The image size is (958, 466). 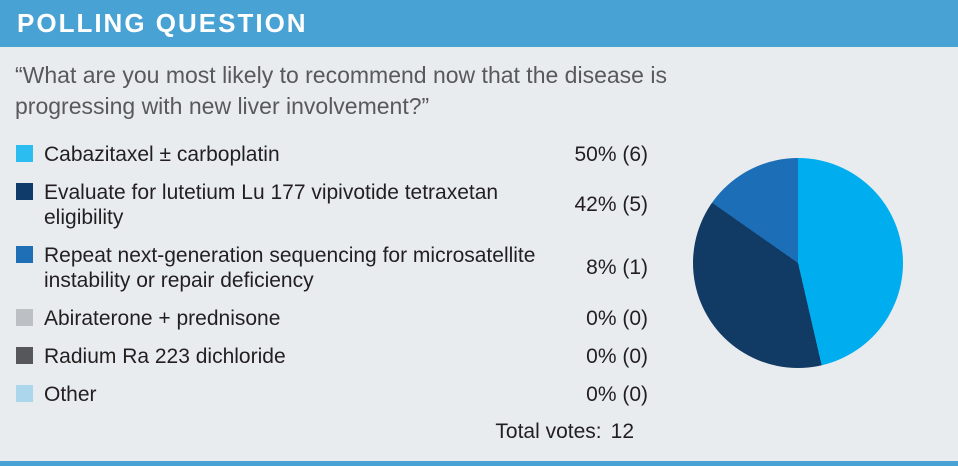 I want to click on poll-option-left: Other, so click(x=277, y=394).